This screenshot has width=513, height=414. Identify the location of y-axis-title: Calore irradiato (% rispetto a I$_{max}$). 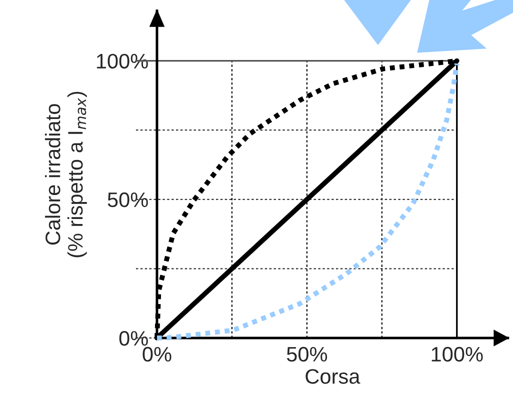
(65, 175).